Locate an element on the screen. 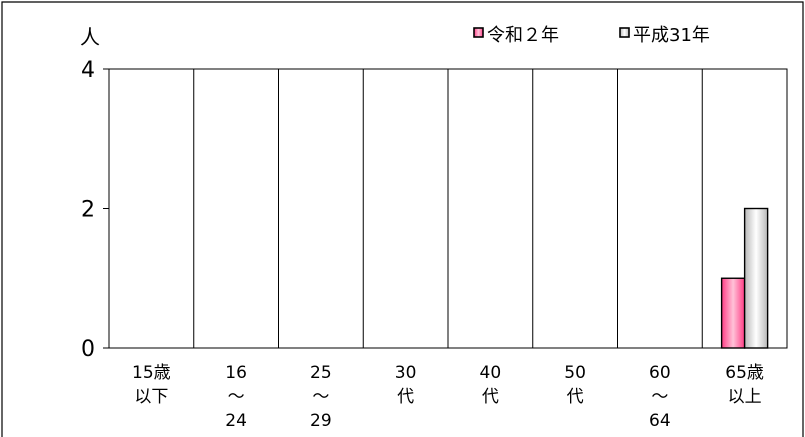  bars is located at coordinates (744, 278).